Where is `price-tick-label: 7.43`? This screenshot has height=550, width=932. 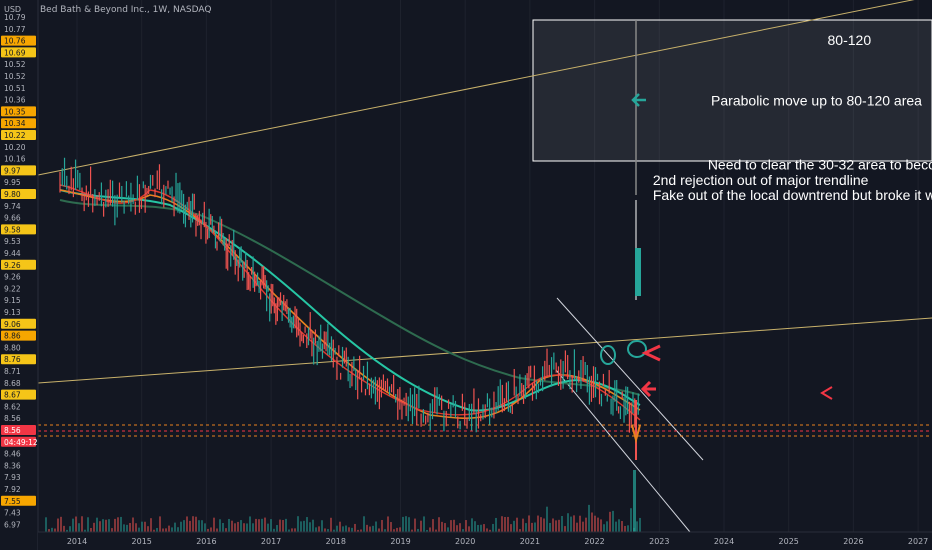 price-tick-label: 7.43 is located at coordinates (12, 513).